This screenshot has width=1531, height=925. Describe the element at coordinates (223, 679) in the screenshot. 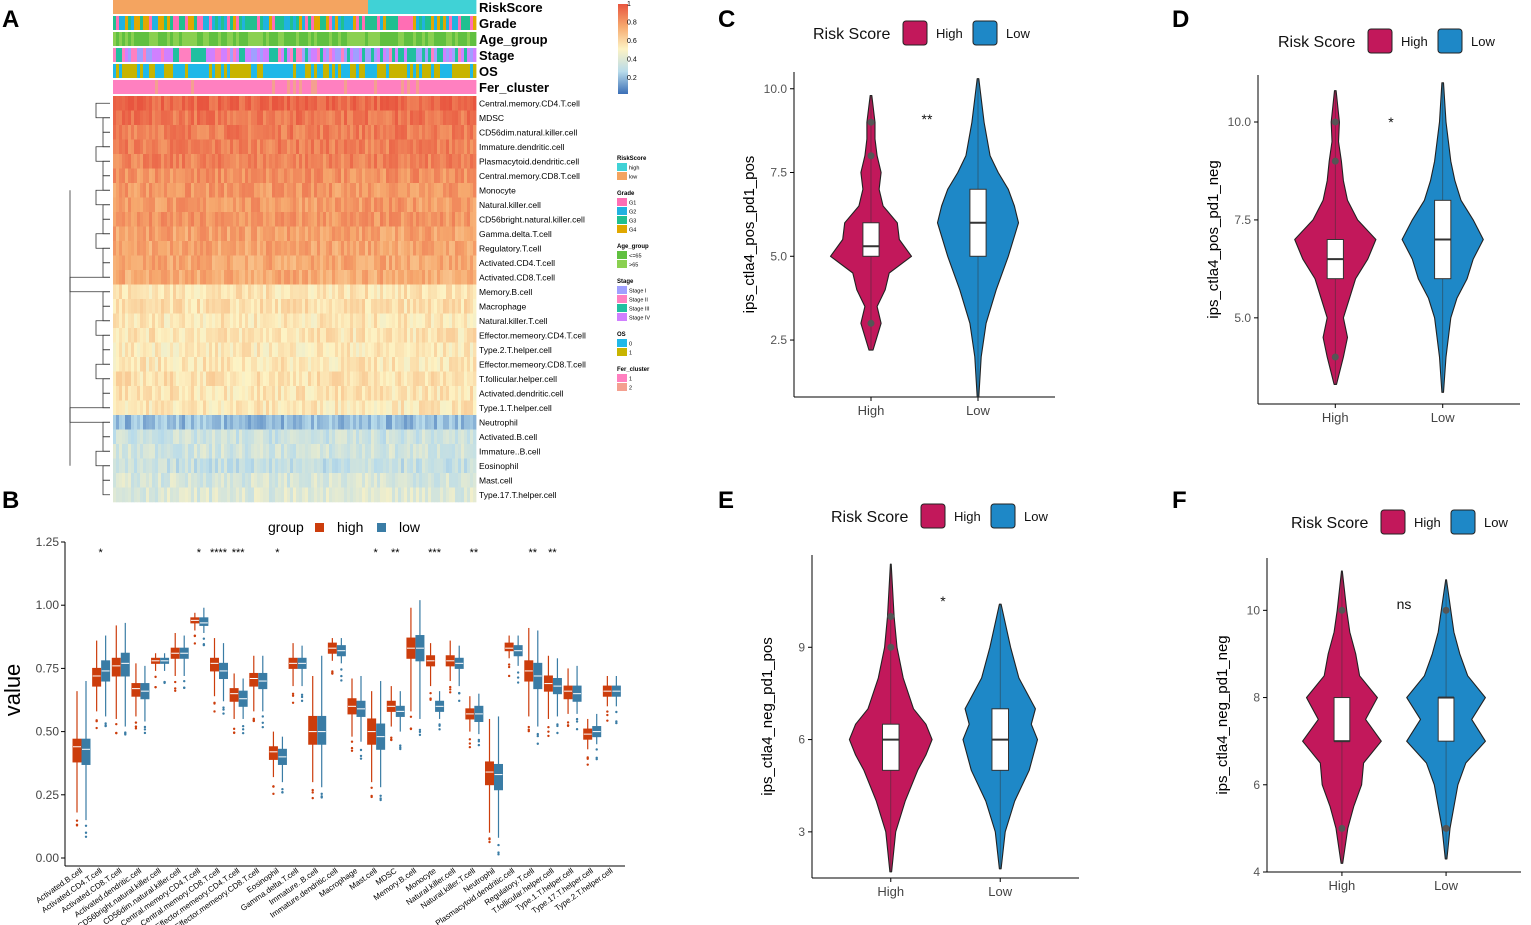

I see `box-low` at that location.